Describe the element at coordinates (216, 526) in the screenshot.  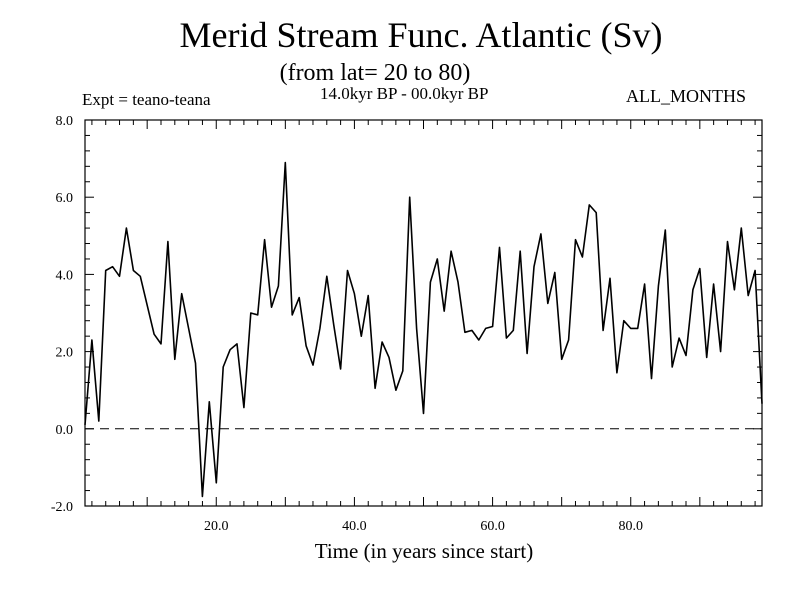
I see `x-tick-label: 20.0` at that location.